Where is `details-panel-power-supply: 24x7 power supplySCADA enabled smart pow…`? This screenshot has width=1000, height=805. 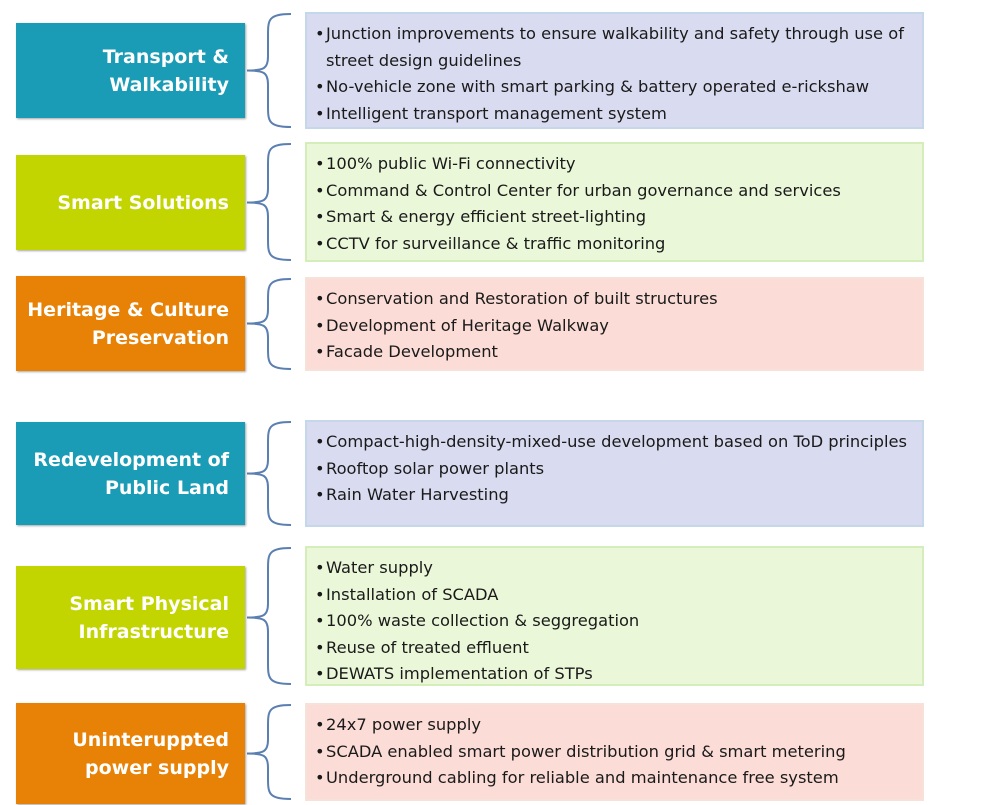 details-panel-power-supply: 24x7 power supplySCADA enabled smart pow… is located at coordinates (614, 752).